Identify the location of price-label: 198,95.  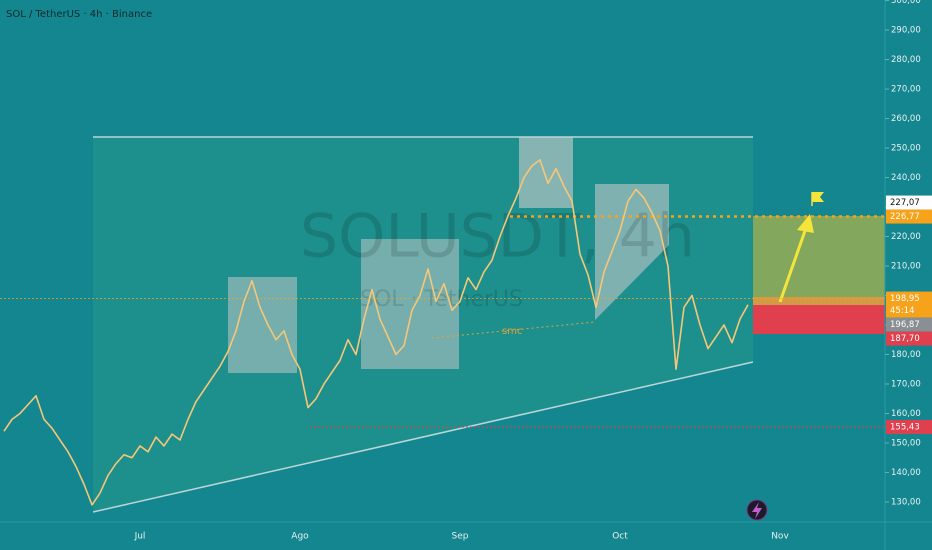
(905, 299).